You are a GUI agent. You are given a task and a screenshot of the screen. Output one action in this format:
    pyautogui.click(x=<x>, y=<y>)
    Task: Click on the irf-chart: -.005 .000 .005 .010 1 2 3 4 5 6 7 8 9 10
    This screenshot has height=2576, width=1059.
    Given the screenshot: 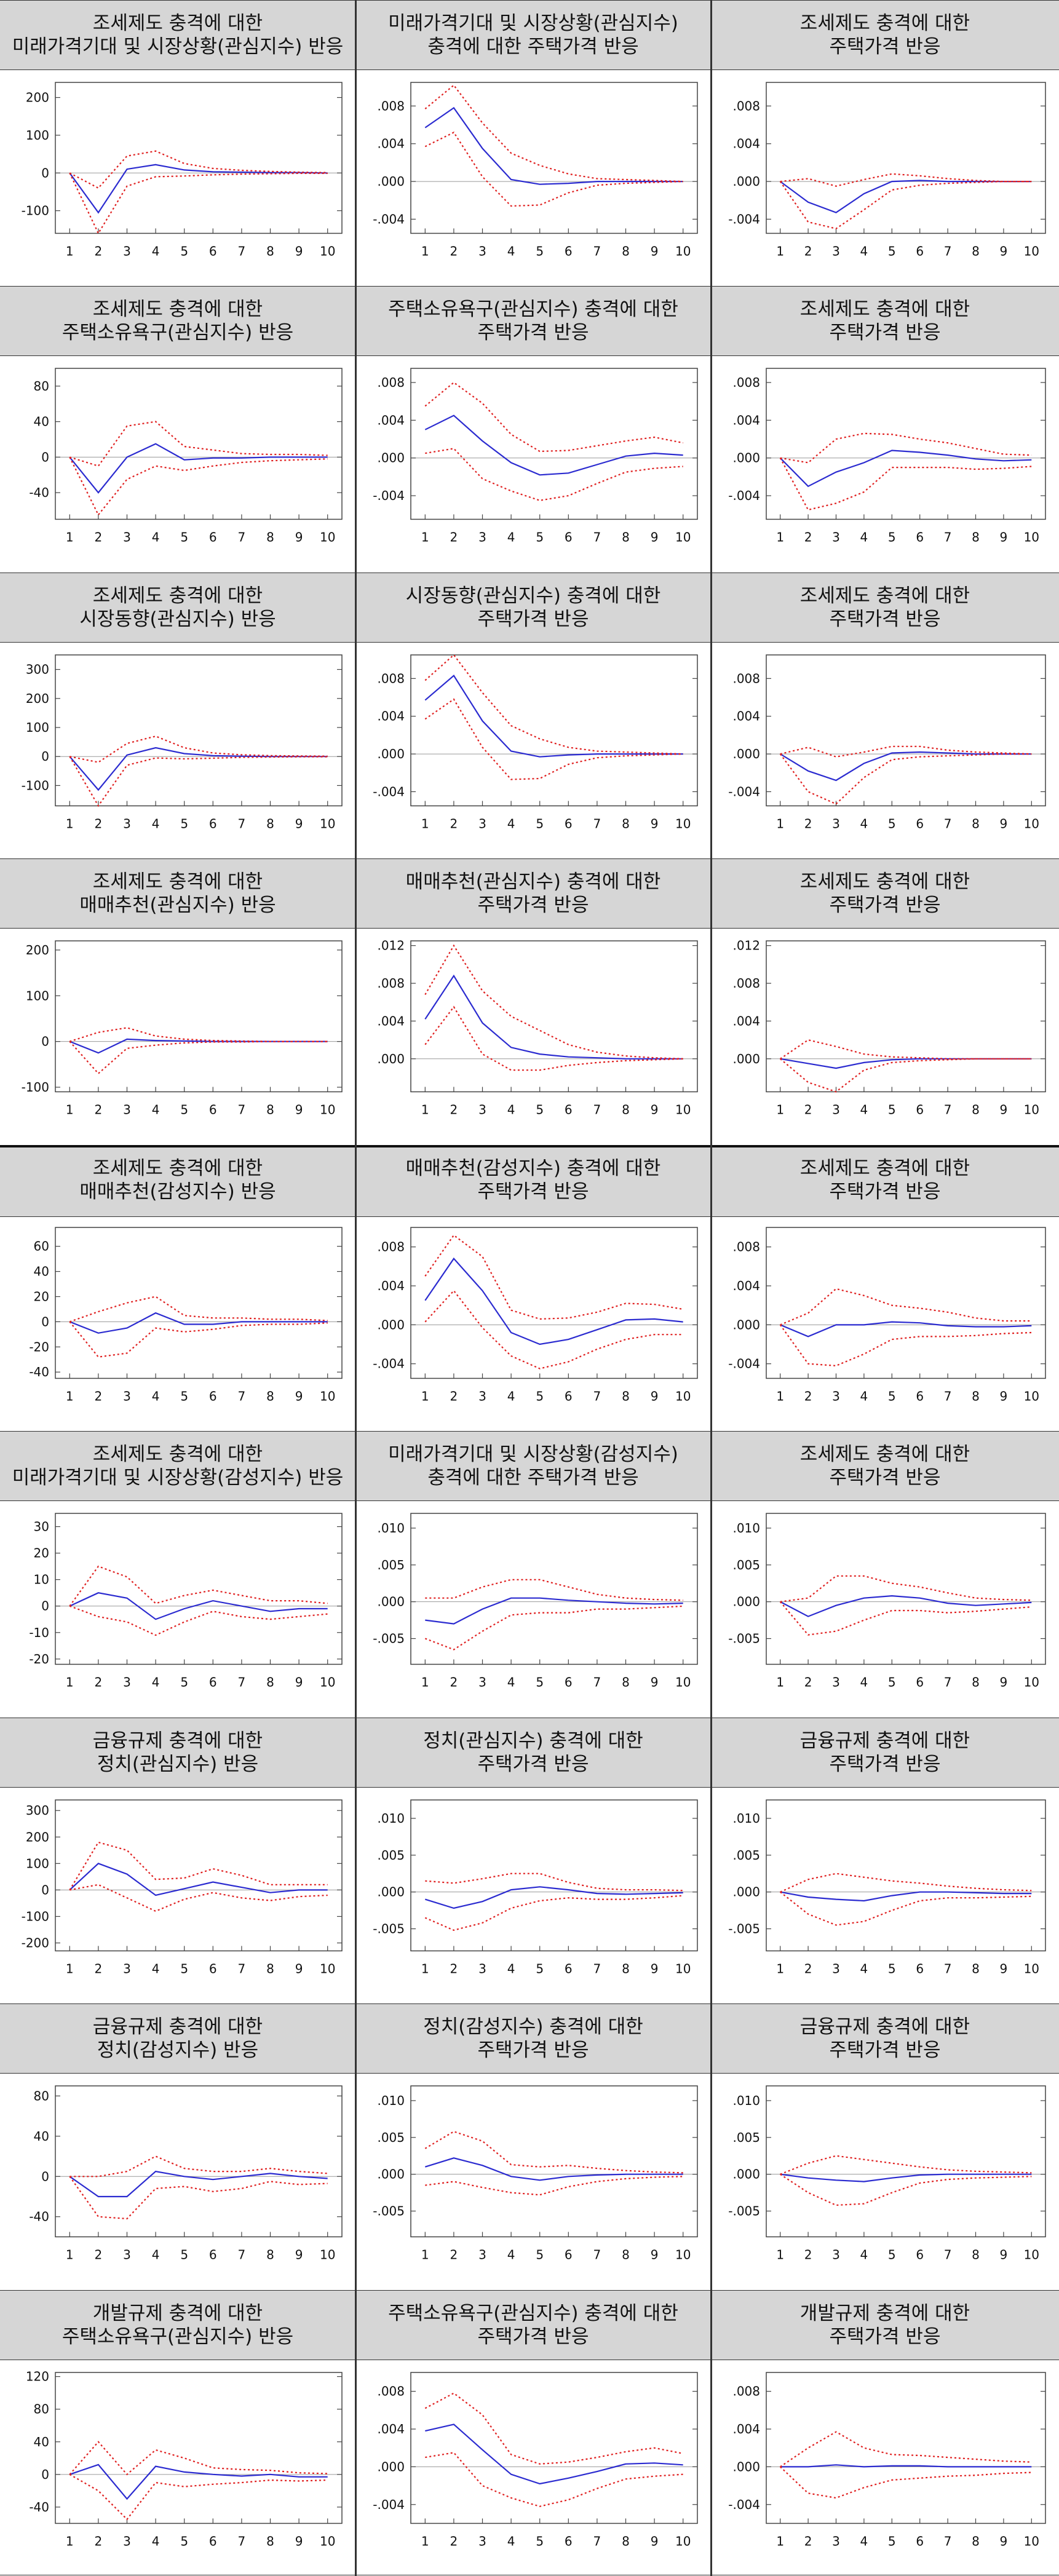 What is the action you would take?
    pyautogui.click(x=535, y=2173)
    